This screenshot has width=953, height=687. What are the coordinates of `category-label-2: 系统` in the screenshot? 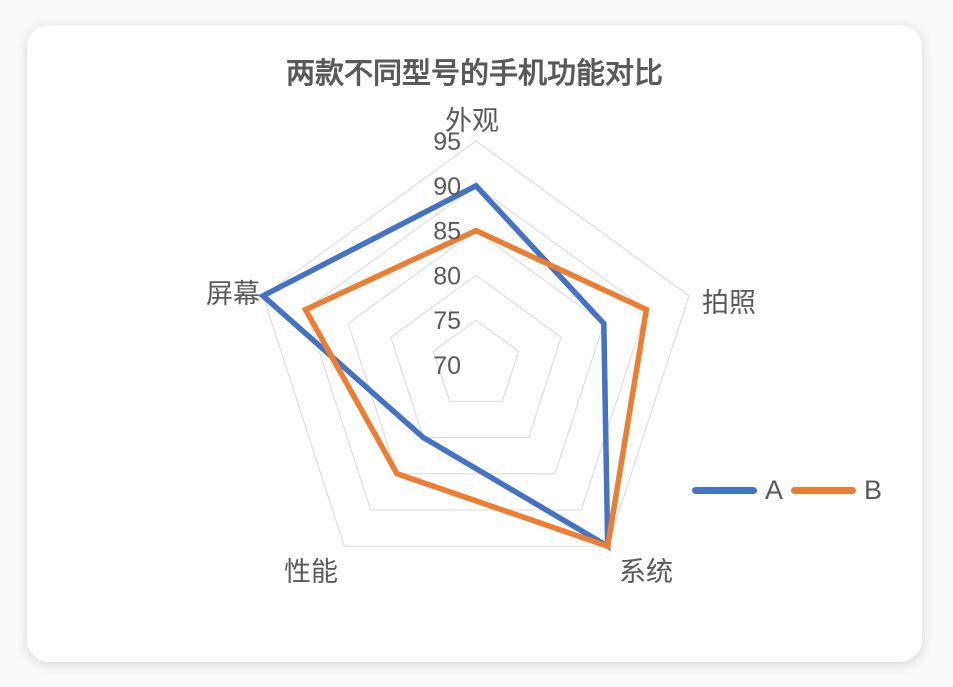 It's located at (646, 572).